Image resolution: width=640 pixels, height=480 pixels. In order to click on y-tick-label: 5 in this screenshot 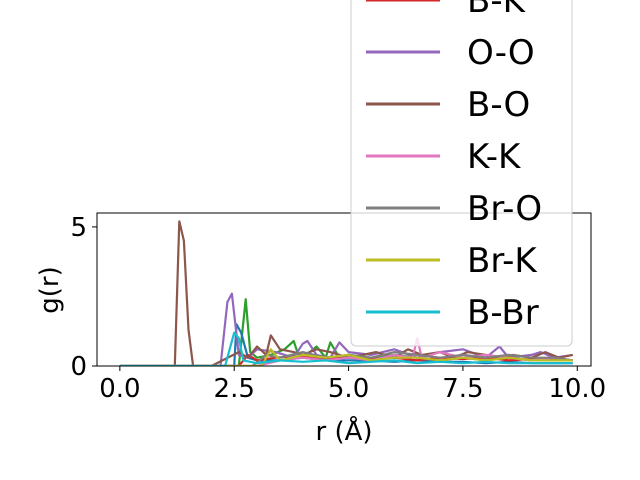, I will do `click(78, 228)`.